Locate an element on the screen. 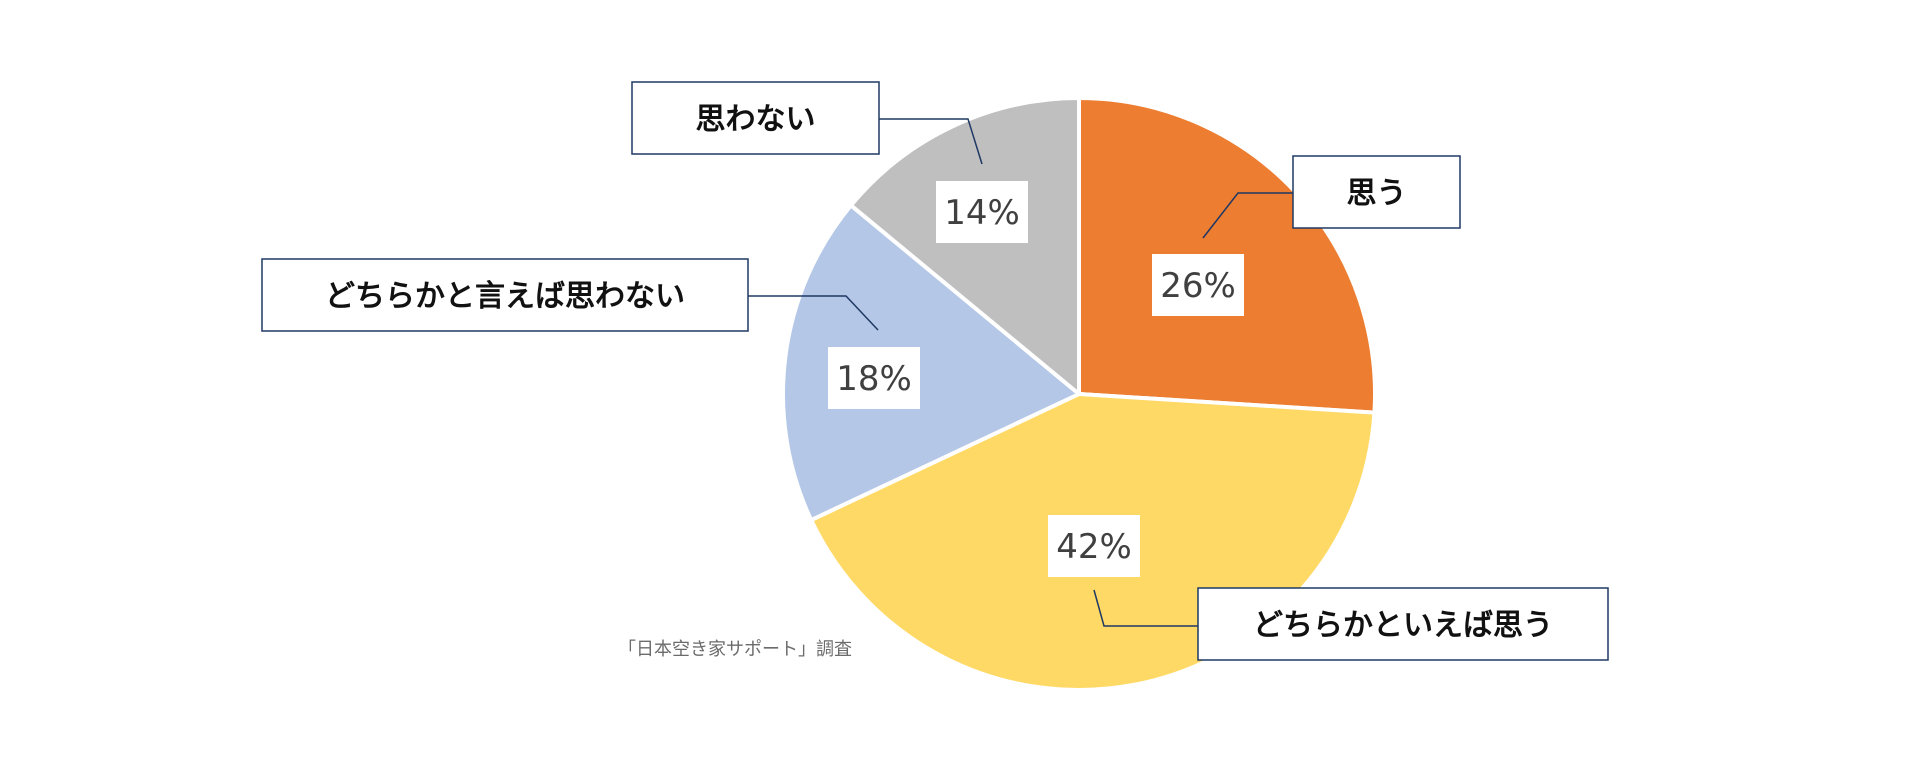 This screenshot has width=1920, height=761. percent-label: 14% is located at coordinates (982, 213).